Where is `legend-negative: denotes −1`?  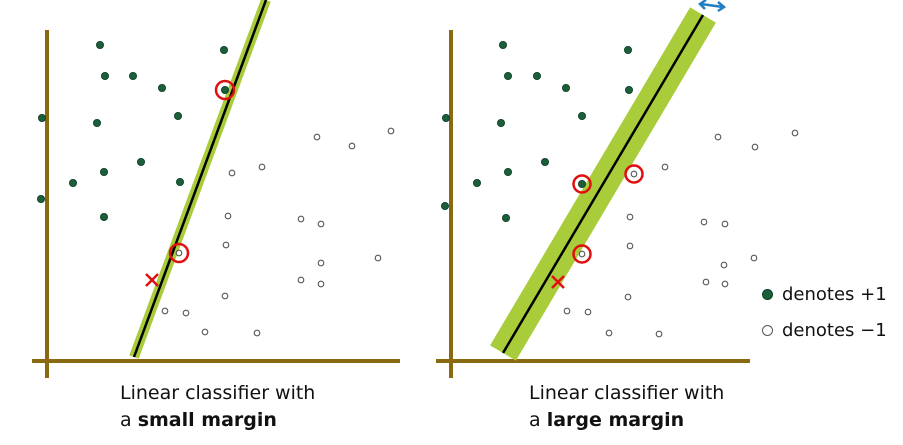
legend-negative: denotes −1 is located at coordinates (824, 330).